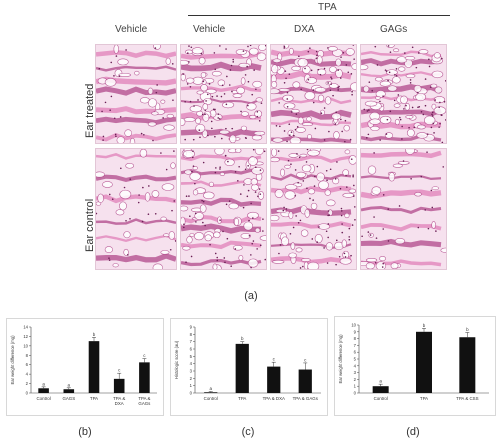  I want to click on chart-b-ytick-label: 0, so click(27, 393).